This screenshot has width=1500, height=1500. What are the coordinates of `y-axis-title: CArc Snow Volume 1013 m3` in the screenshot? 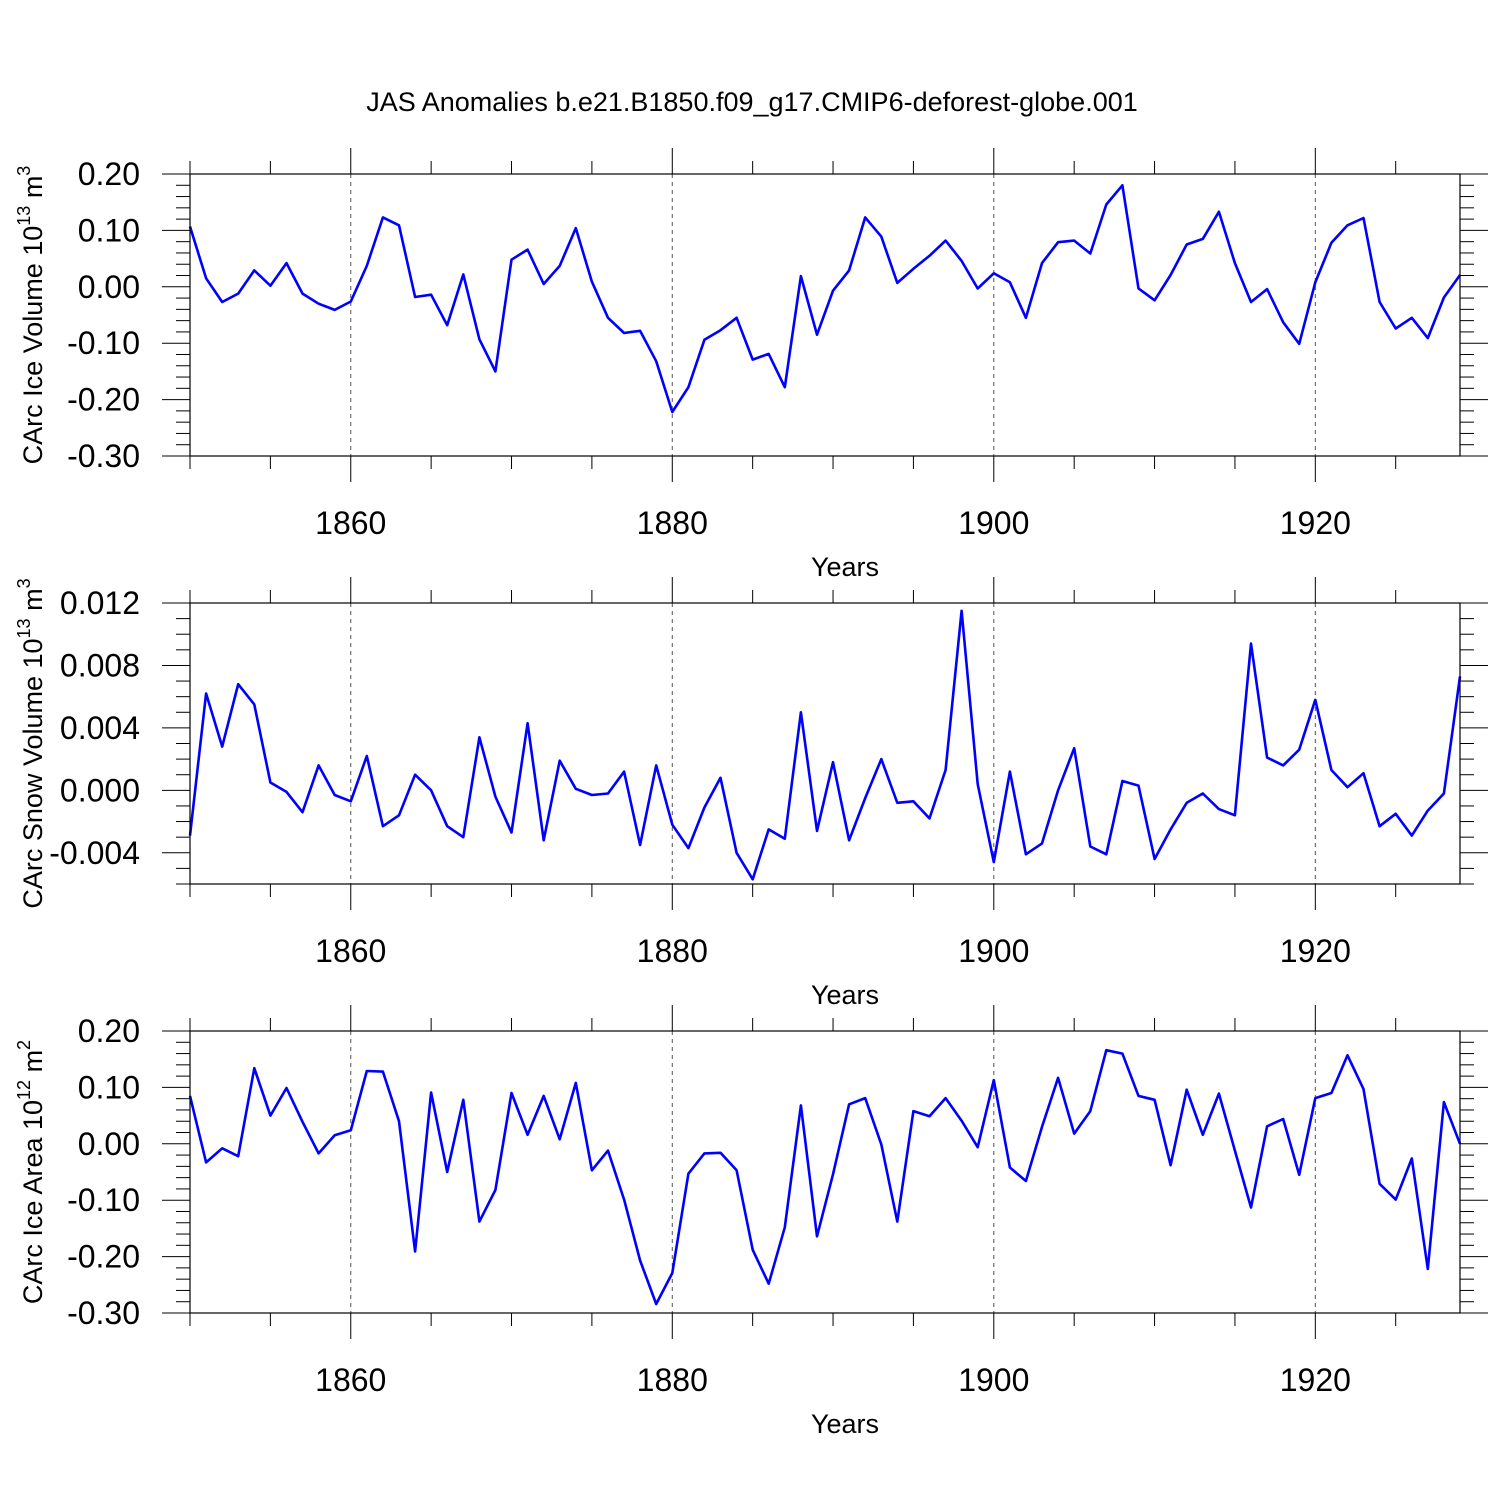 It's located at (31, 743).